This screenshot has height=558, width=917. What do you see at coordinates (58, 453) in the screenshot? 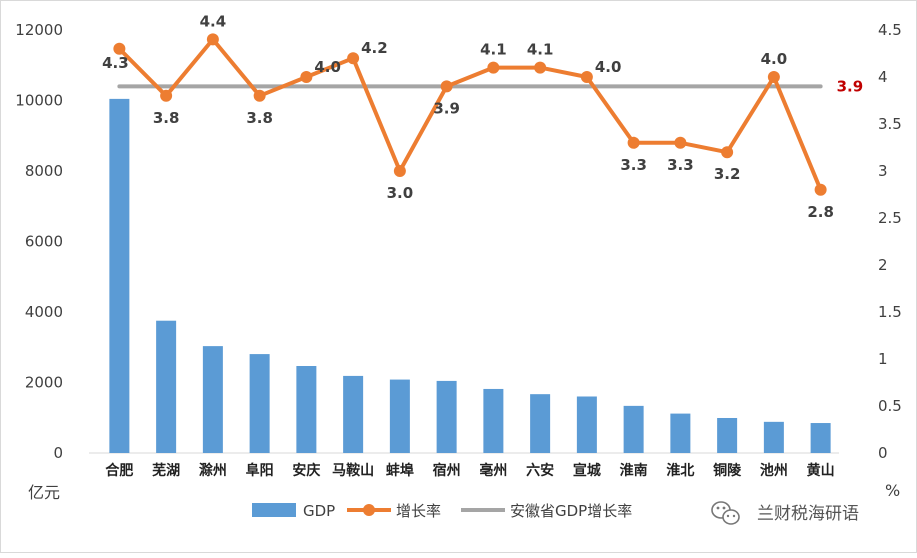
I see `y-left-tick-label: 0` at bounding box center [58, 453].